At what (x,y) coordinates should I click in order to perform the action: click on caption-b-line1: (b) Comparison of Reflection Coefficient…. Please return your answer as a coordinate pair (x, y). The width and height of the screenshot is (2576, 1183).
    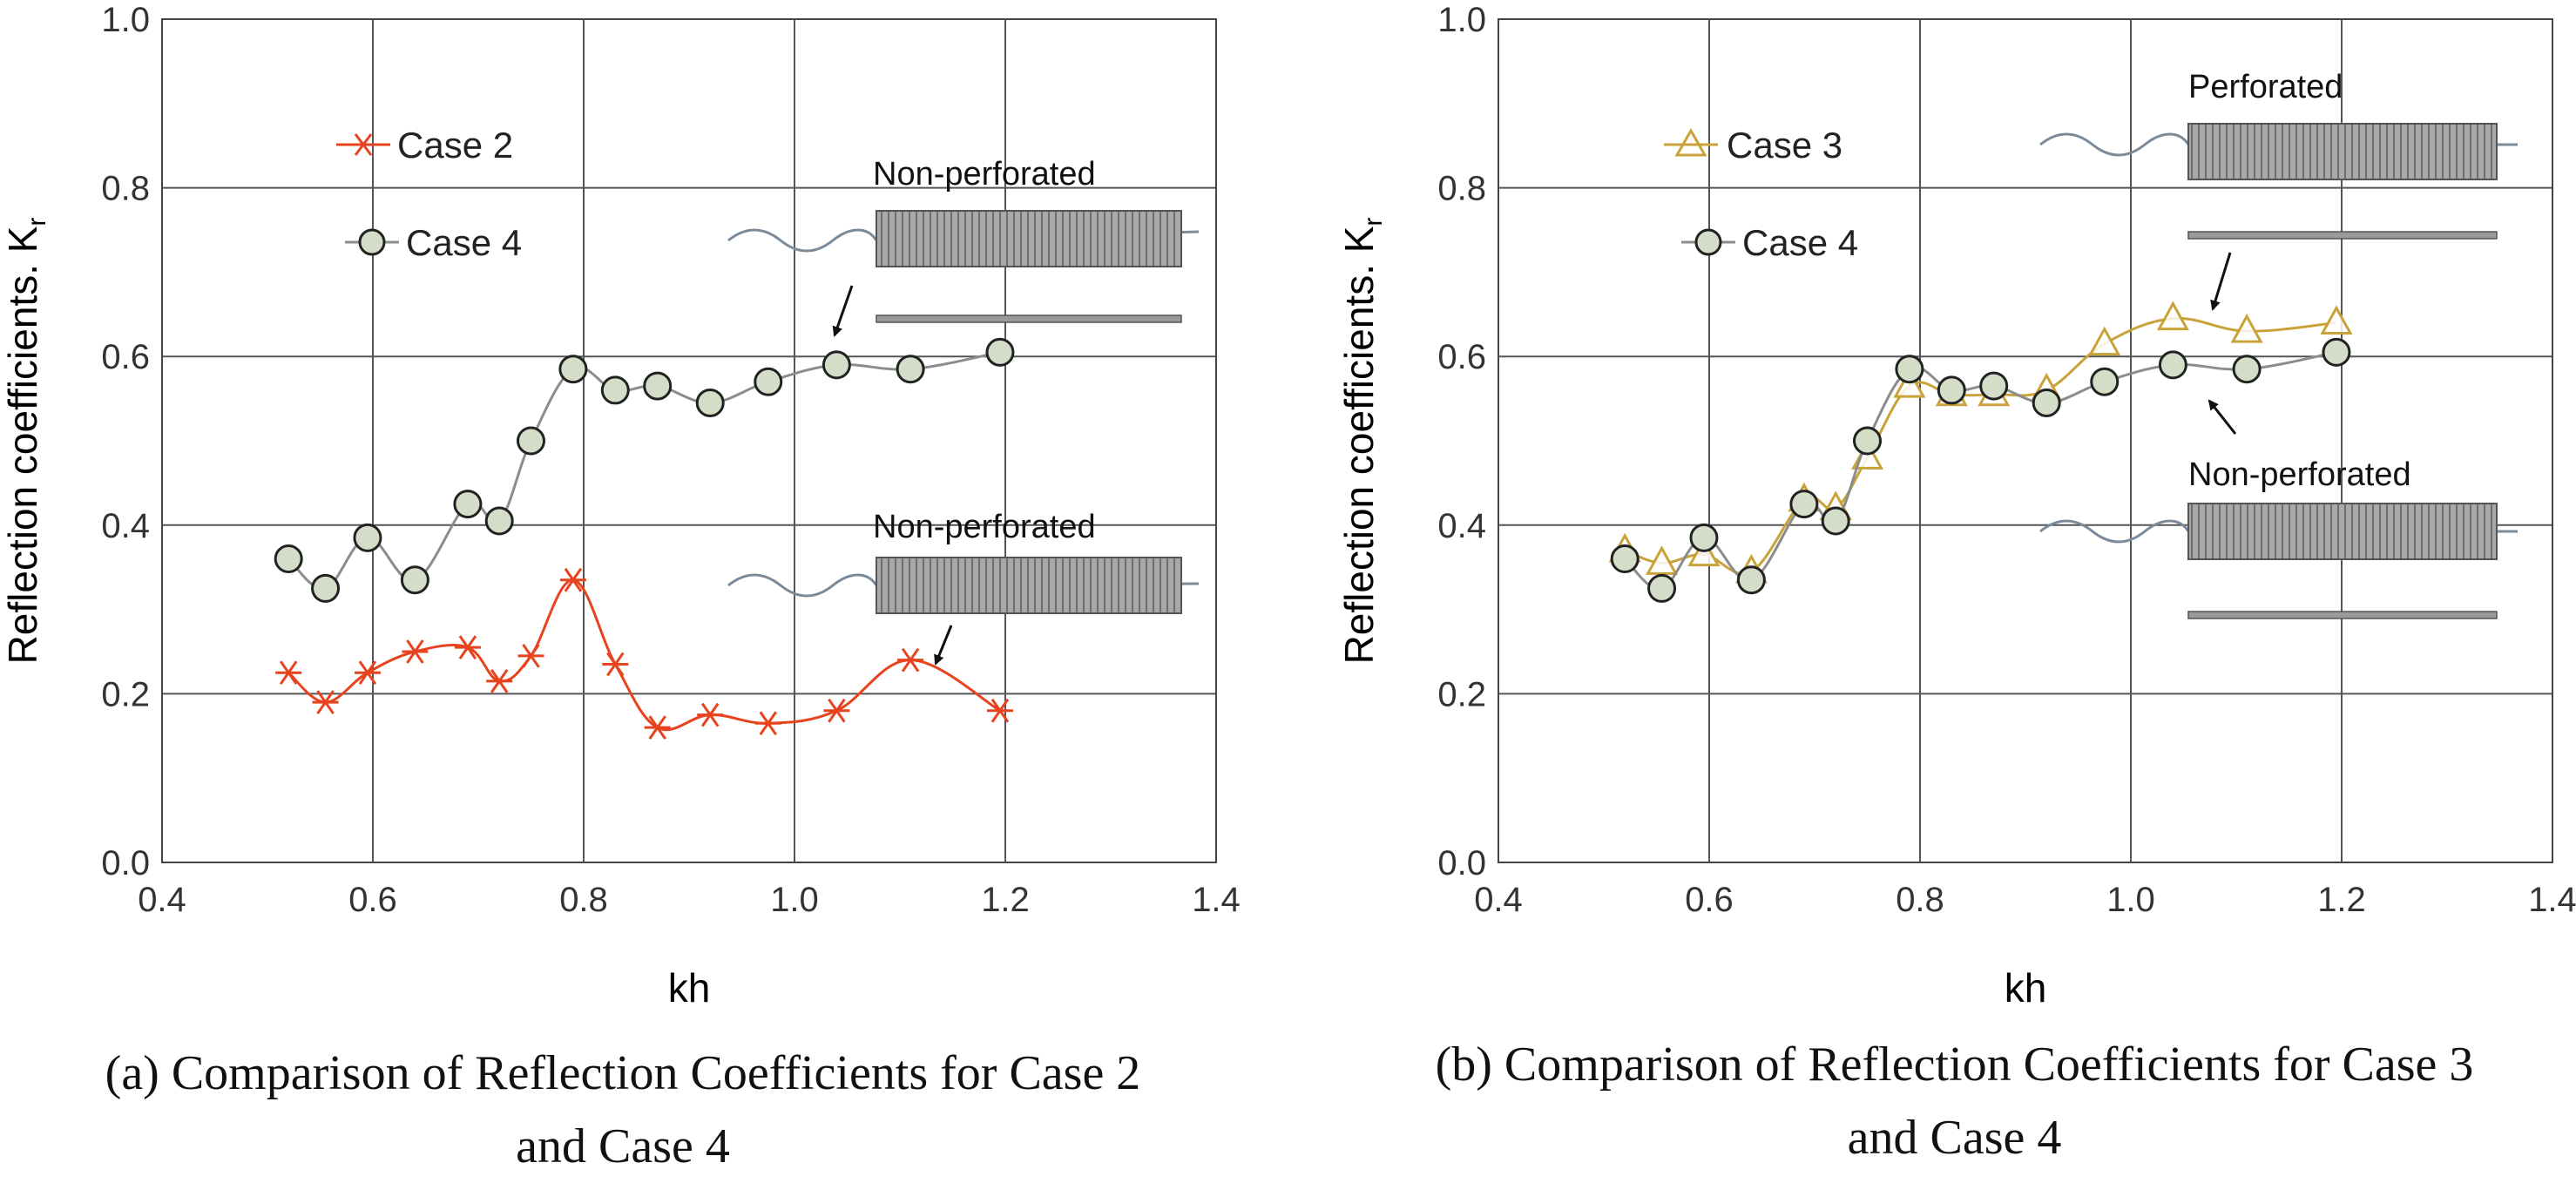
    Looking at the image, I should click on (1954, 1065).